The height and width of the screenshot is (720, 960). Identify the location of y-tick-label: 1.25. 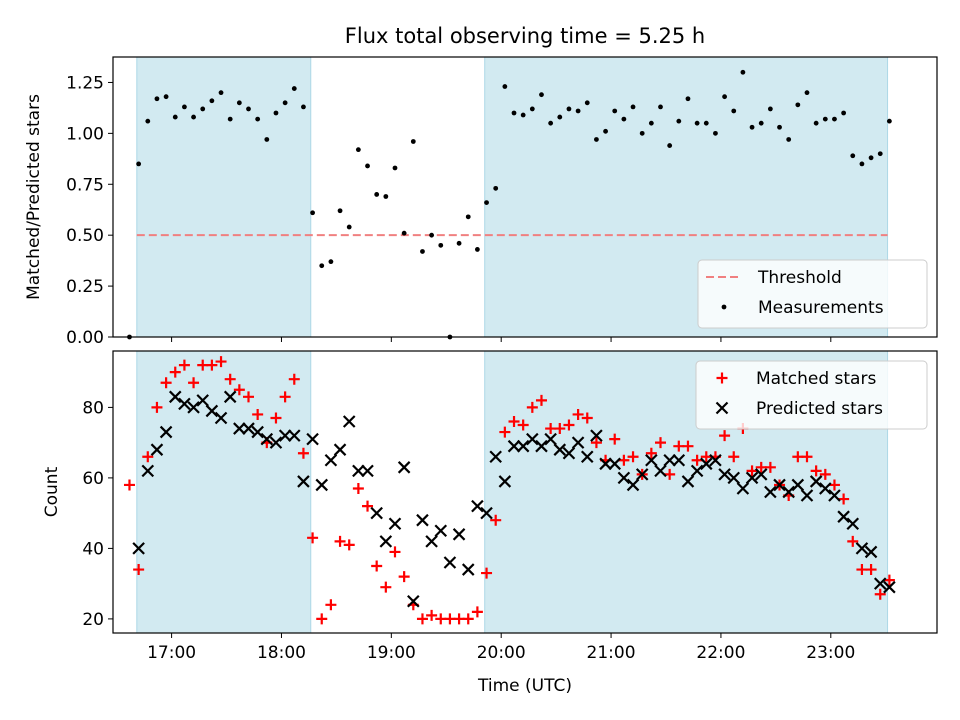
(85, 83).